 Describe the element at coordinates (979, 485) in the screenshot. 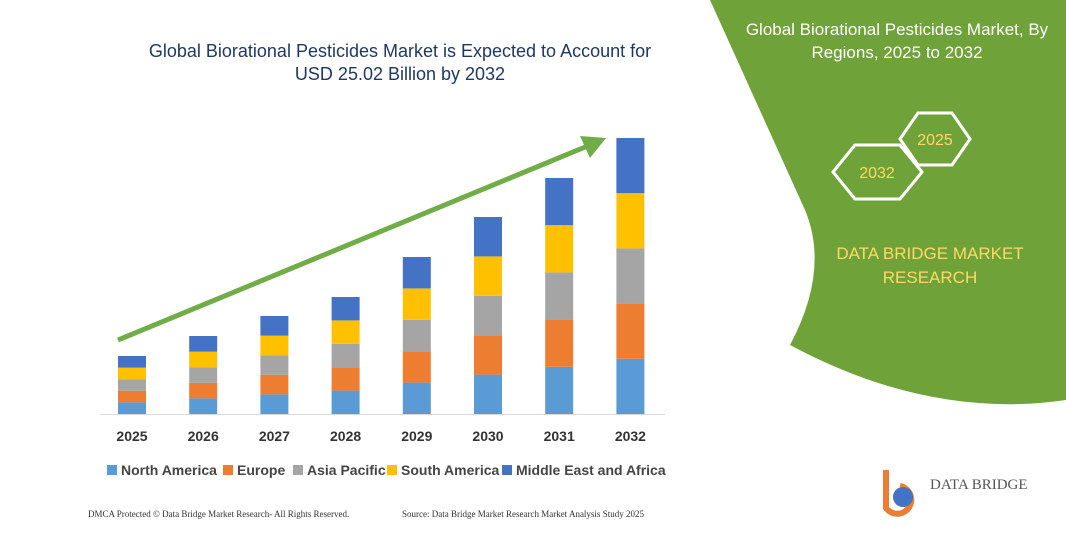

I see `logo-text: DATA BRIDGE` at that location.